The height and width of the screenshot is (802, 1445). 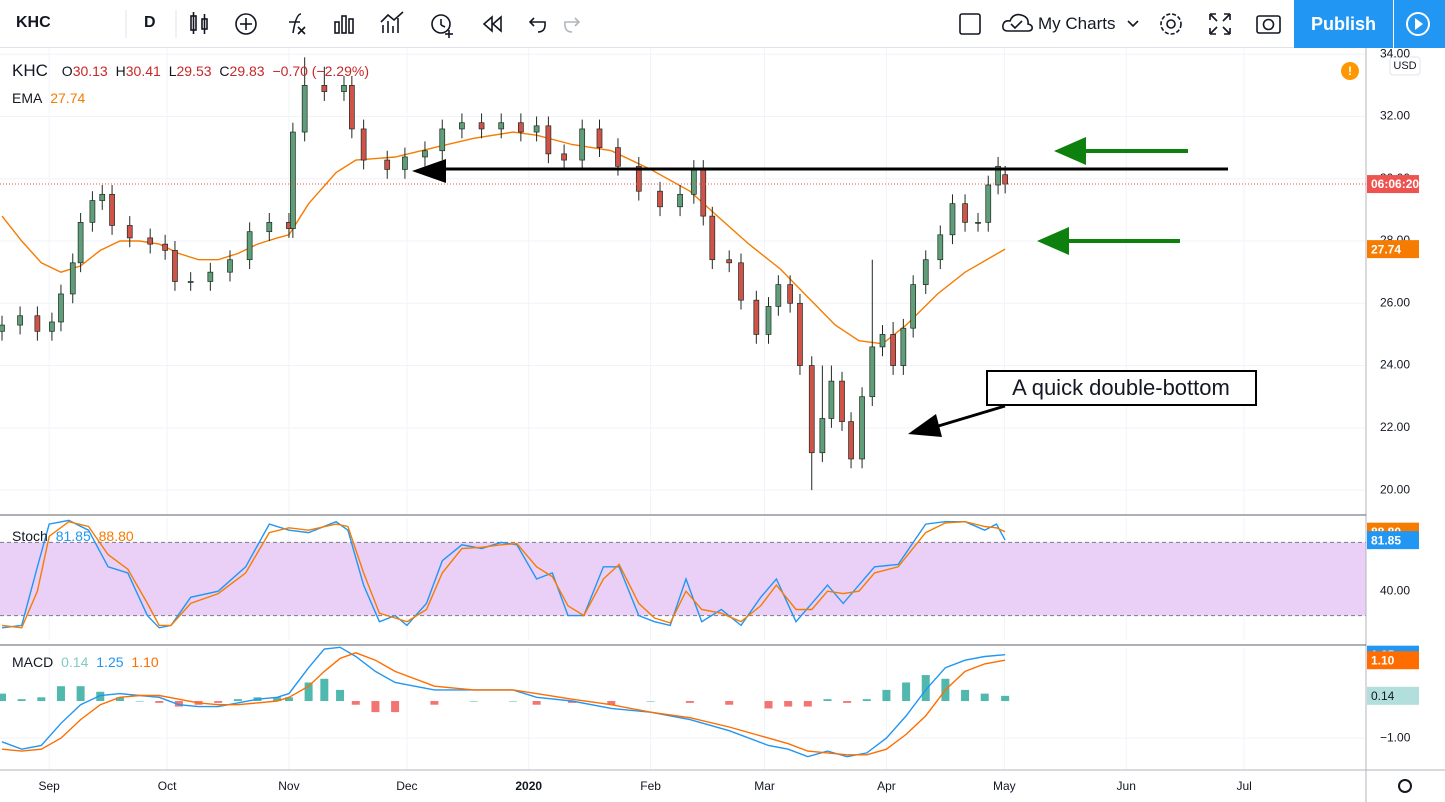 What do you see at coordinates (1343, 24) in the screenshot?
I see `publish-button: Publish` at bounding box center [1343, 24].